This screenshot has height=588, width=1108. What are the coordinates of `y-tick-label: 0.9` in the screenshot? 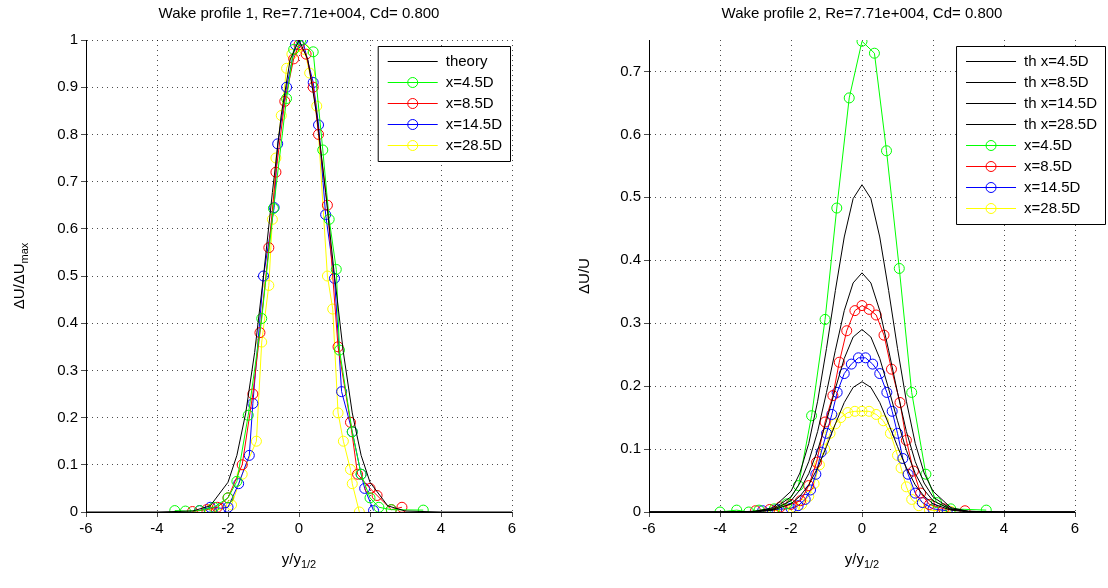 It's located at (67, 86).